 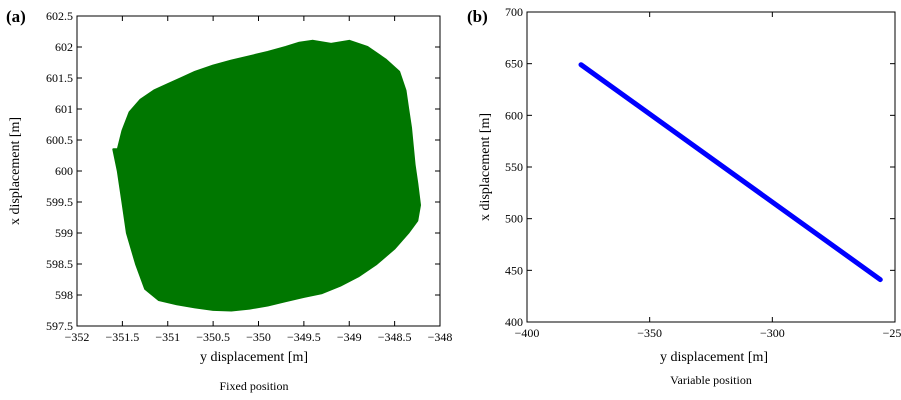 I want to click on x-tick-label: −352, so click(x=77, y=337).